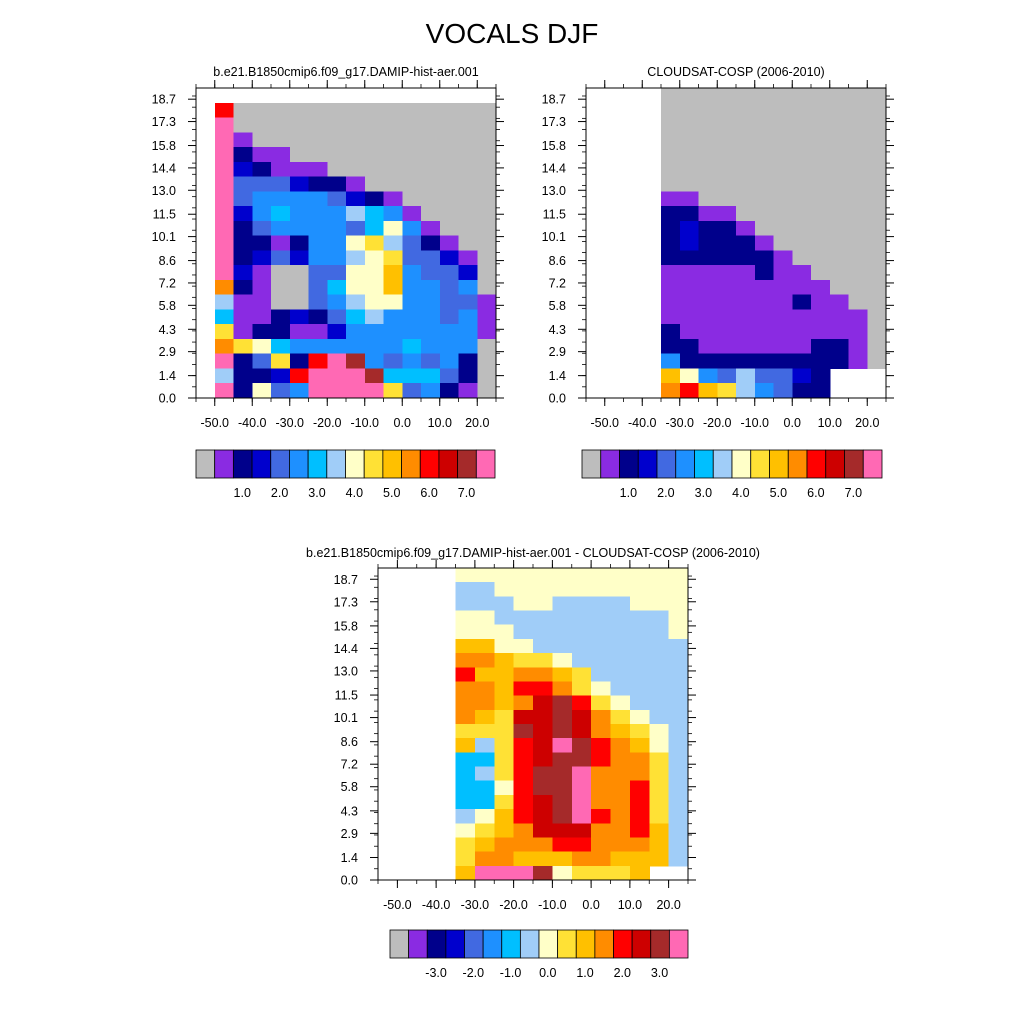  Describe the element at coordinates (474, 973) in the screenshot. I see `colorbar-label: -2.0` at that location.